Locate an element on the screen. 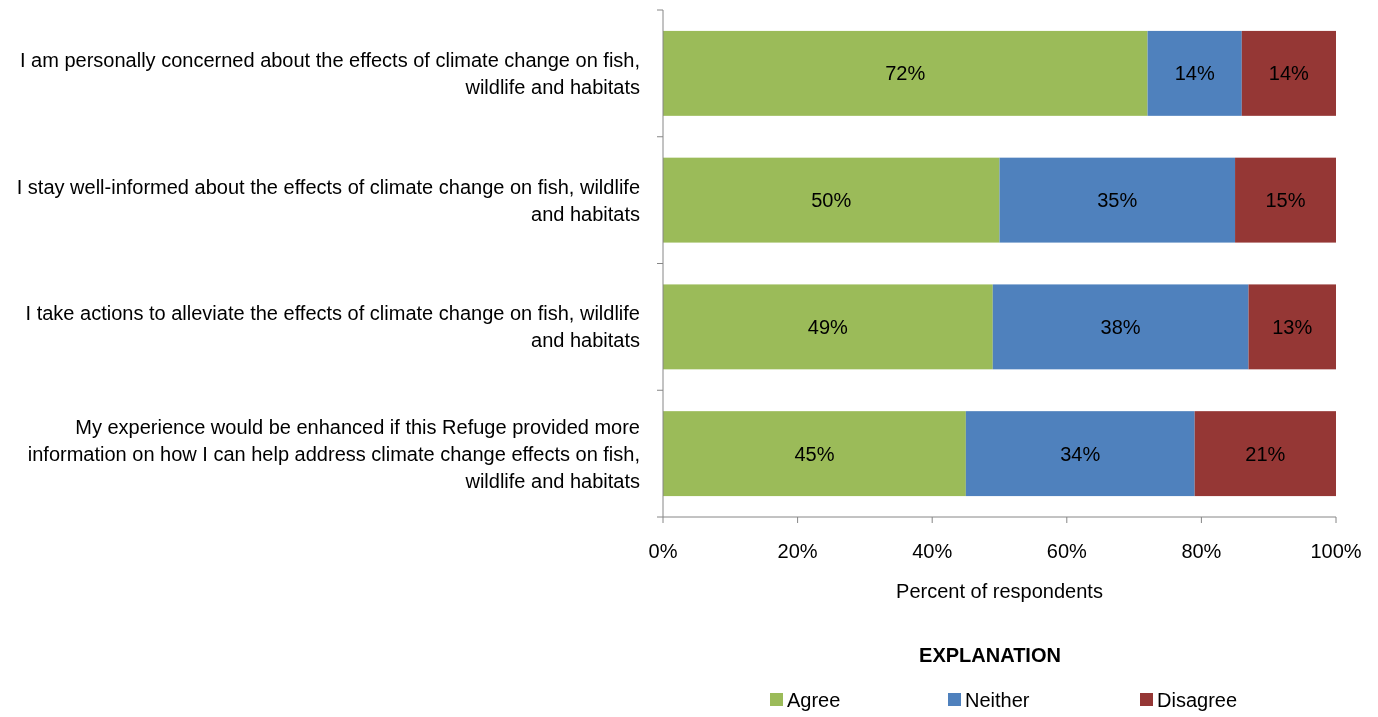  x-tick-label: 40% is located at coordinates (932, 551).